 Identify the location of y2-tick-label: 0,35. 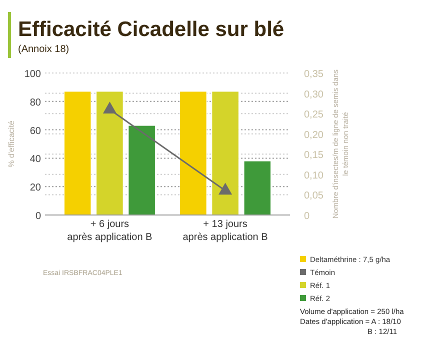
(314, 74).